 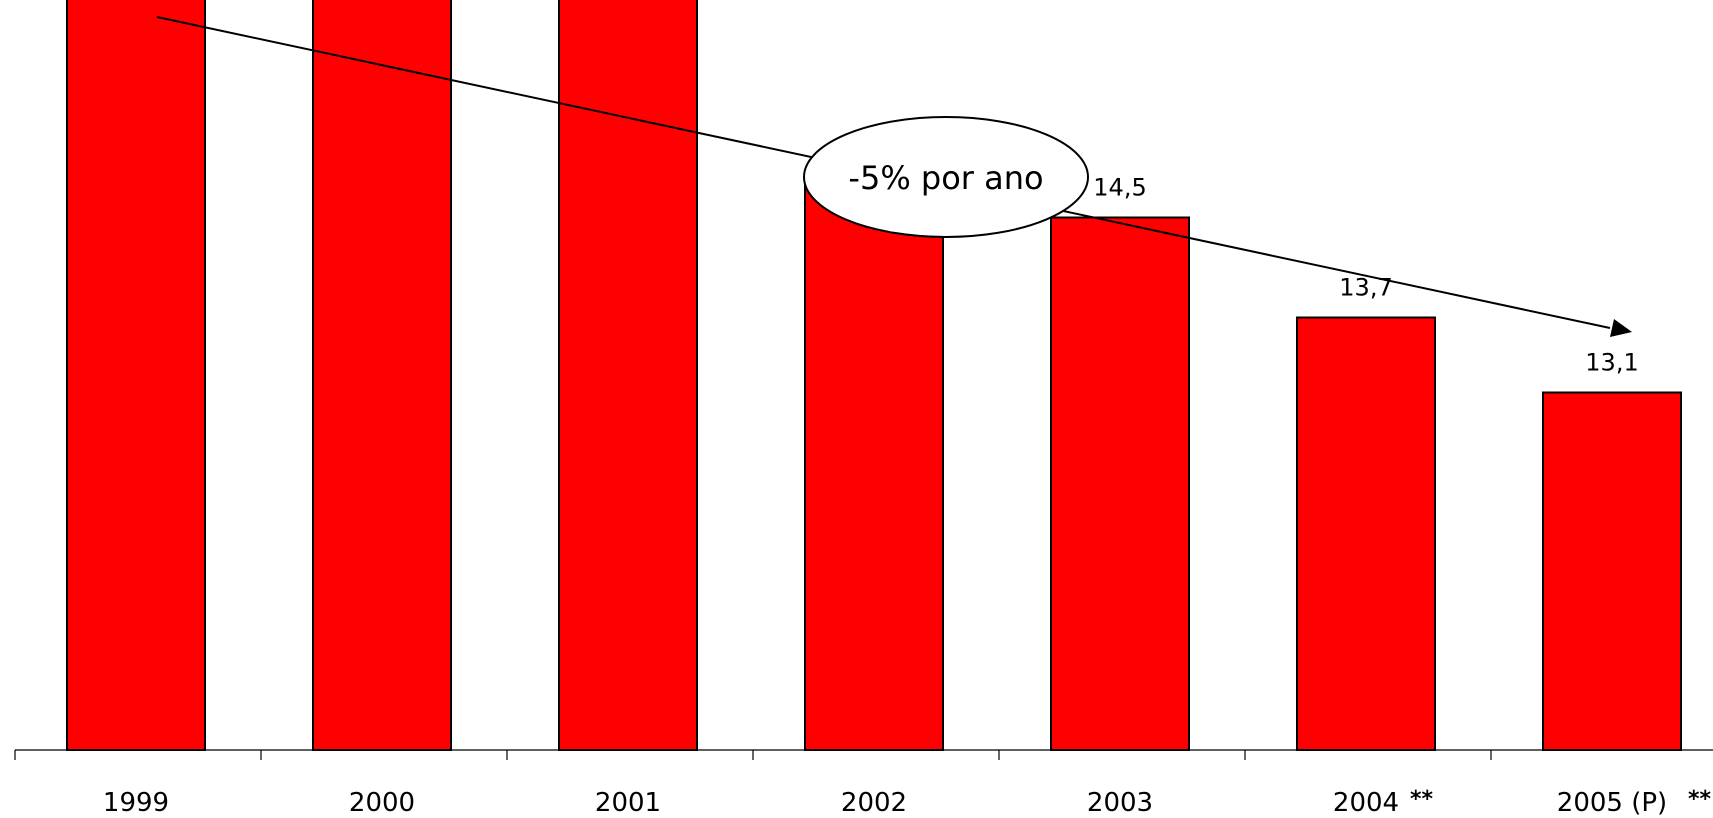 What do you see at coordinates (874, 803) in the screenshot?
I see `x-tick-label: 2002` at bounding box center [874, 803].